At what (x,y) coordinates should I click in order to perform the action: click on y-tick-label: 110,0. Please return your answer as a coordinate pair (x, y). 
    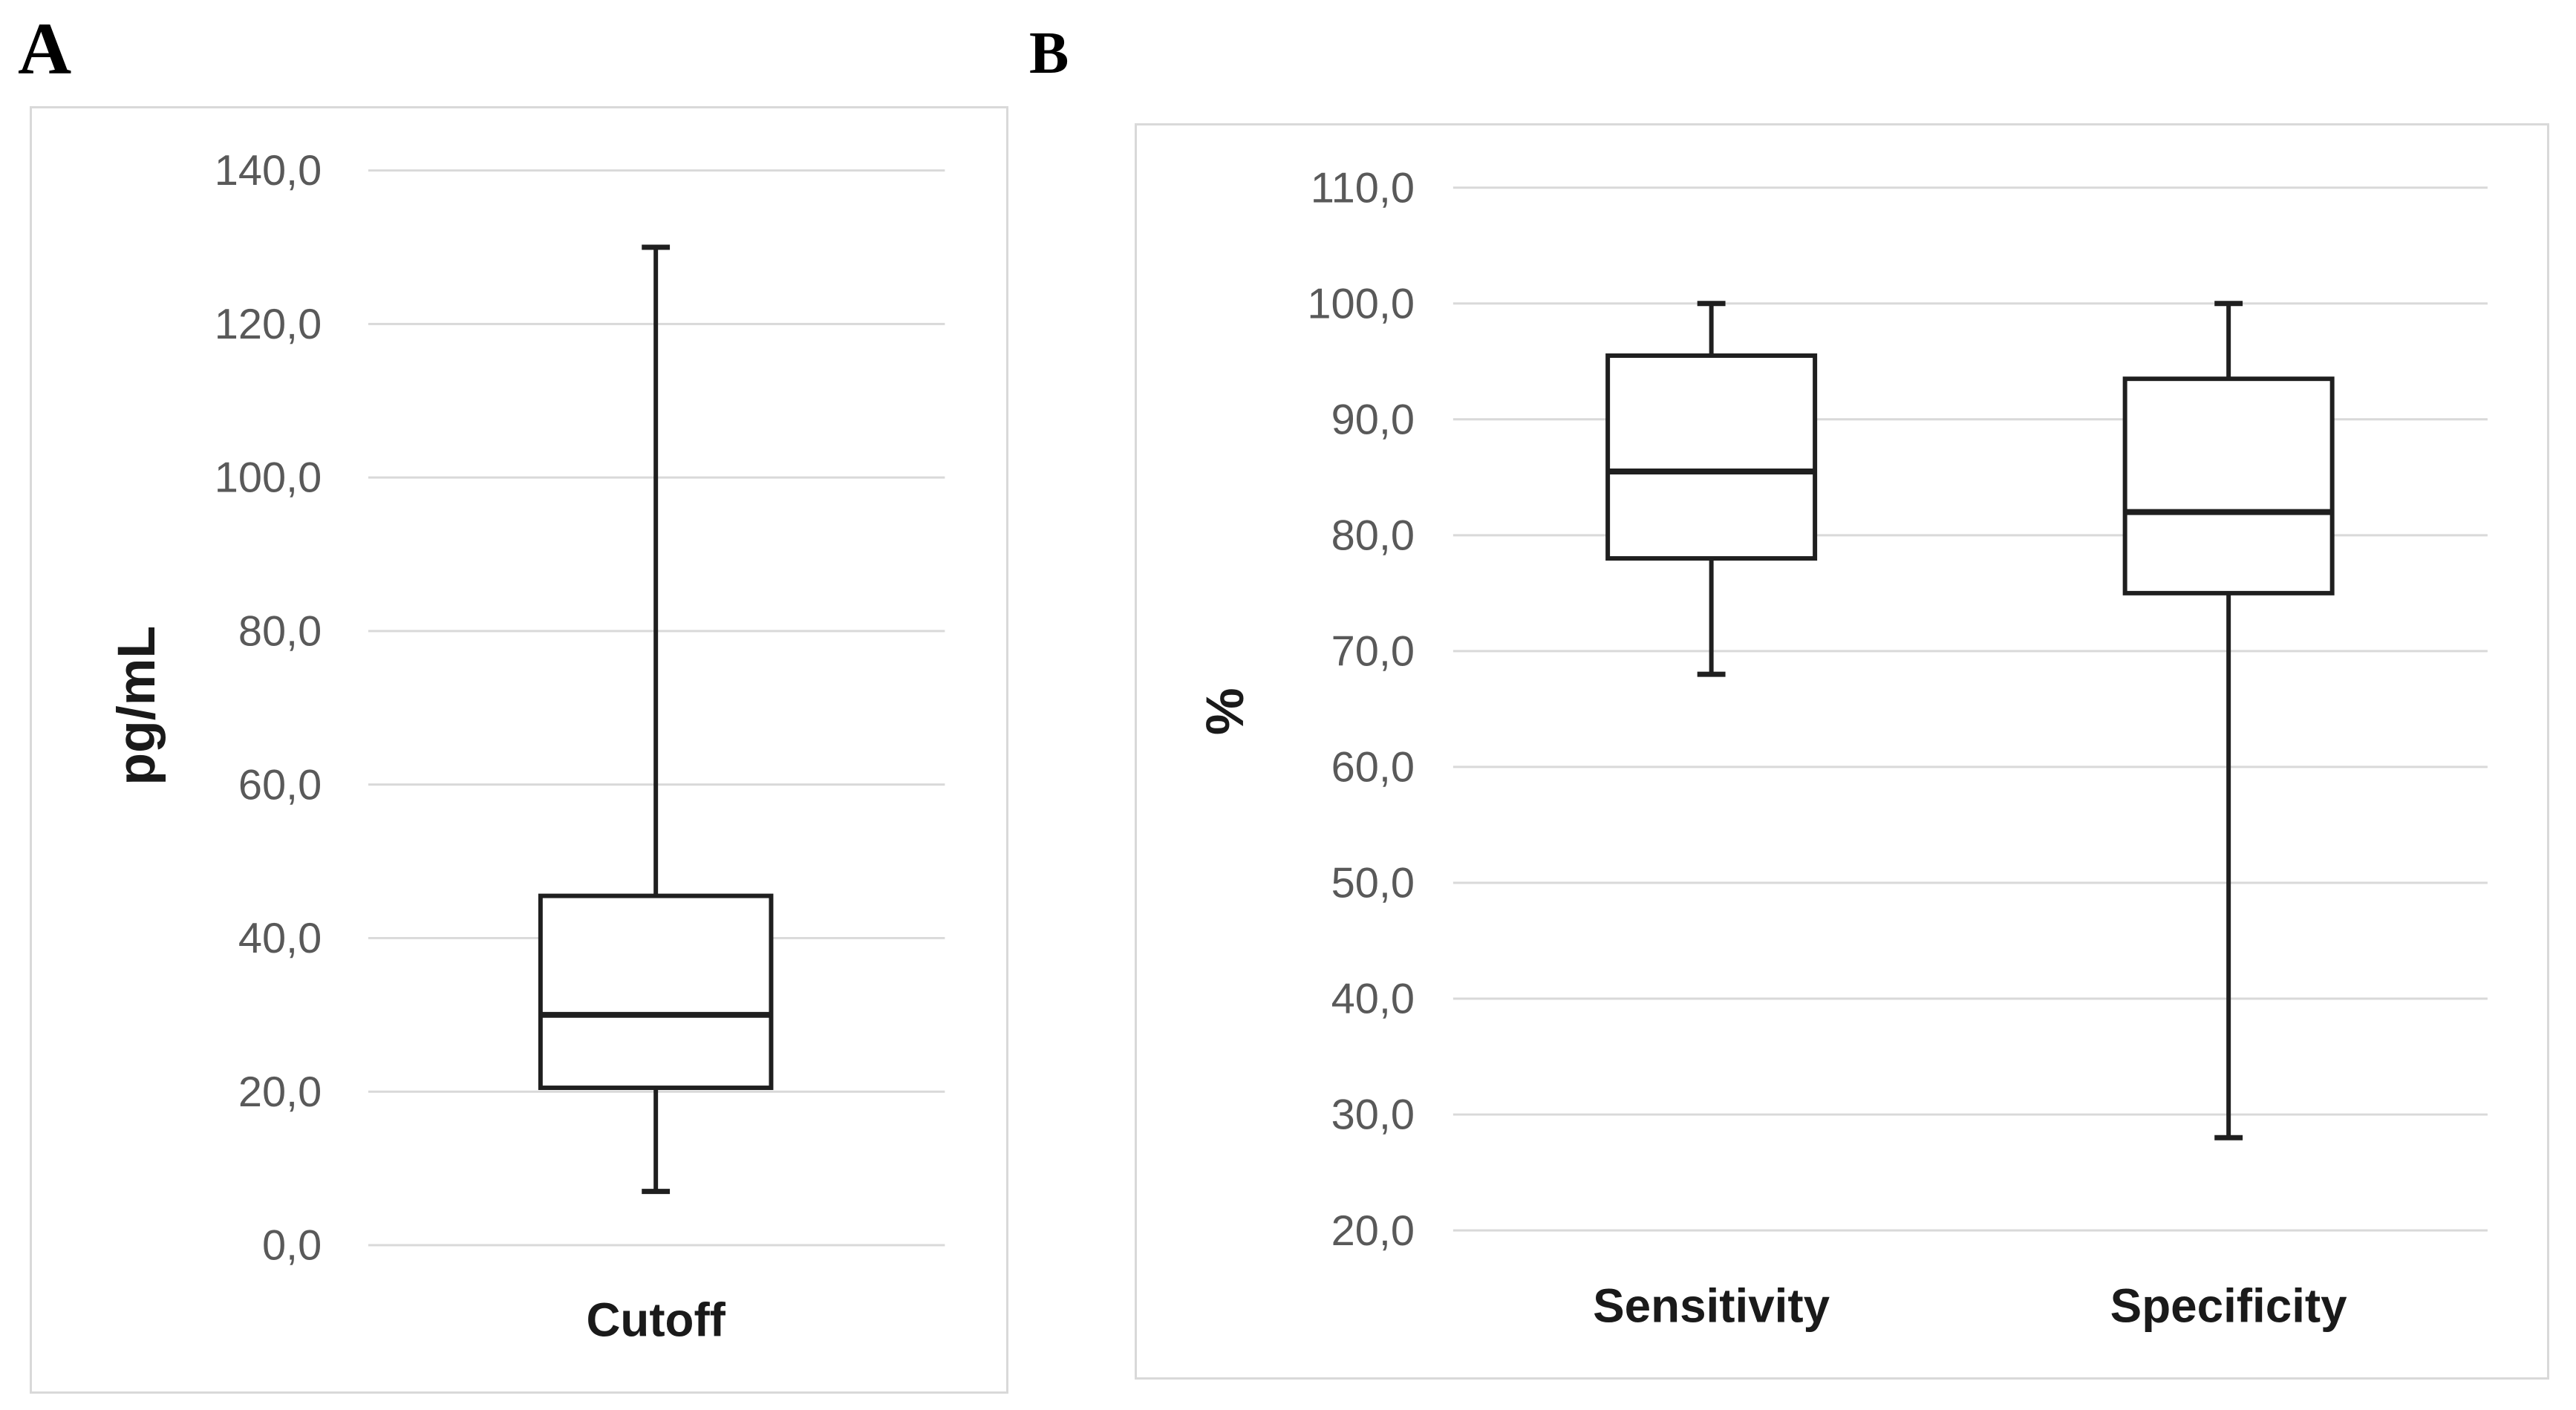
    Looking at the image, I should click on (1363, 188).